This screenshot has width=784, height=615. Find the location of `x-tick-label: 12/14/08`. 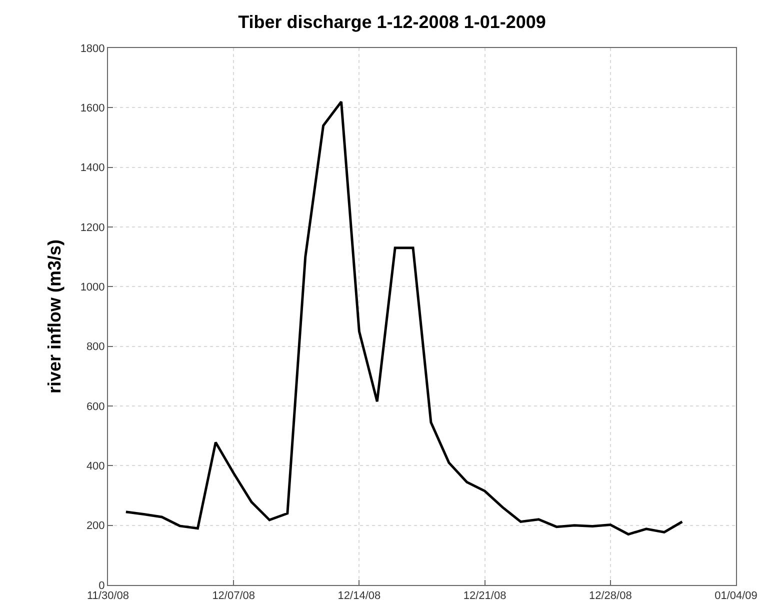

x-tick-label: 12/14/08 is located at coordinates (359, 596).